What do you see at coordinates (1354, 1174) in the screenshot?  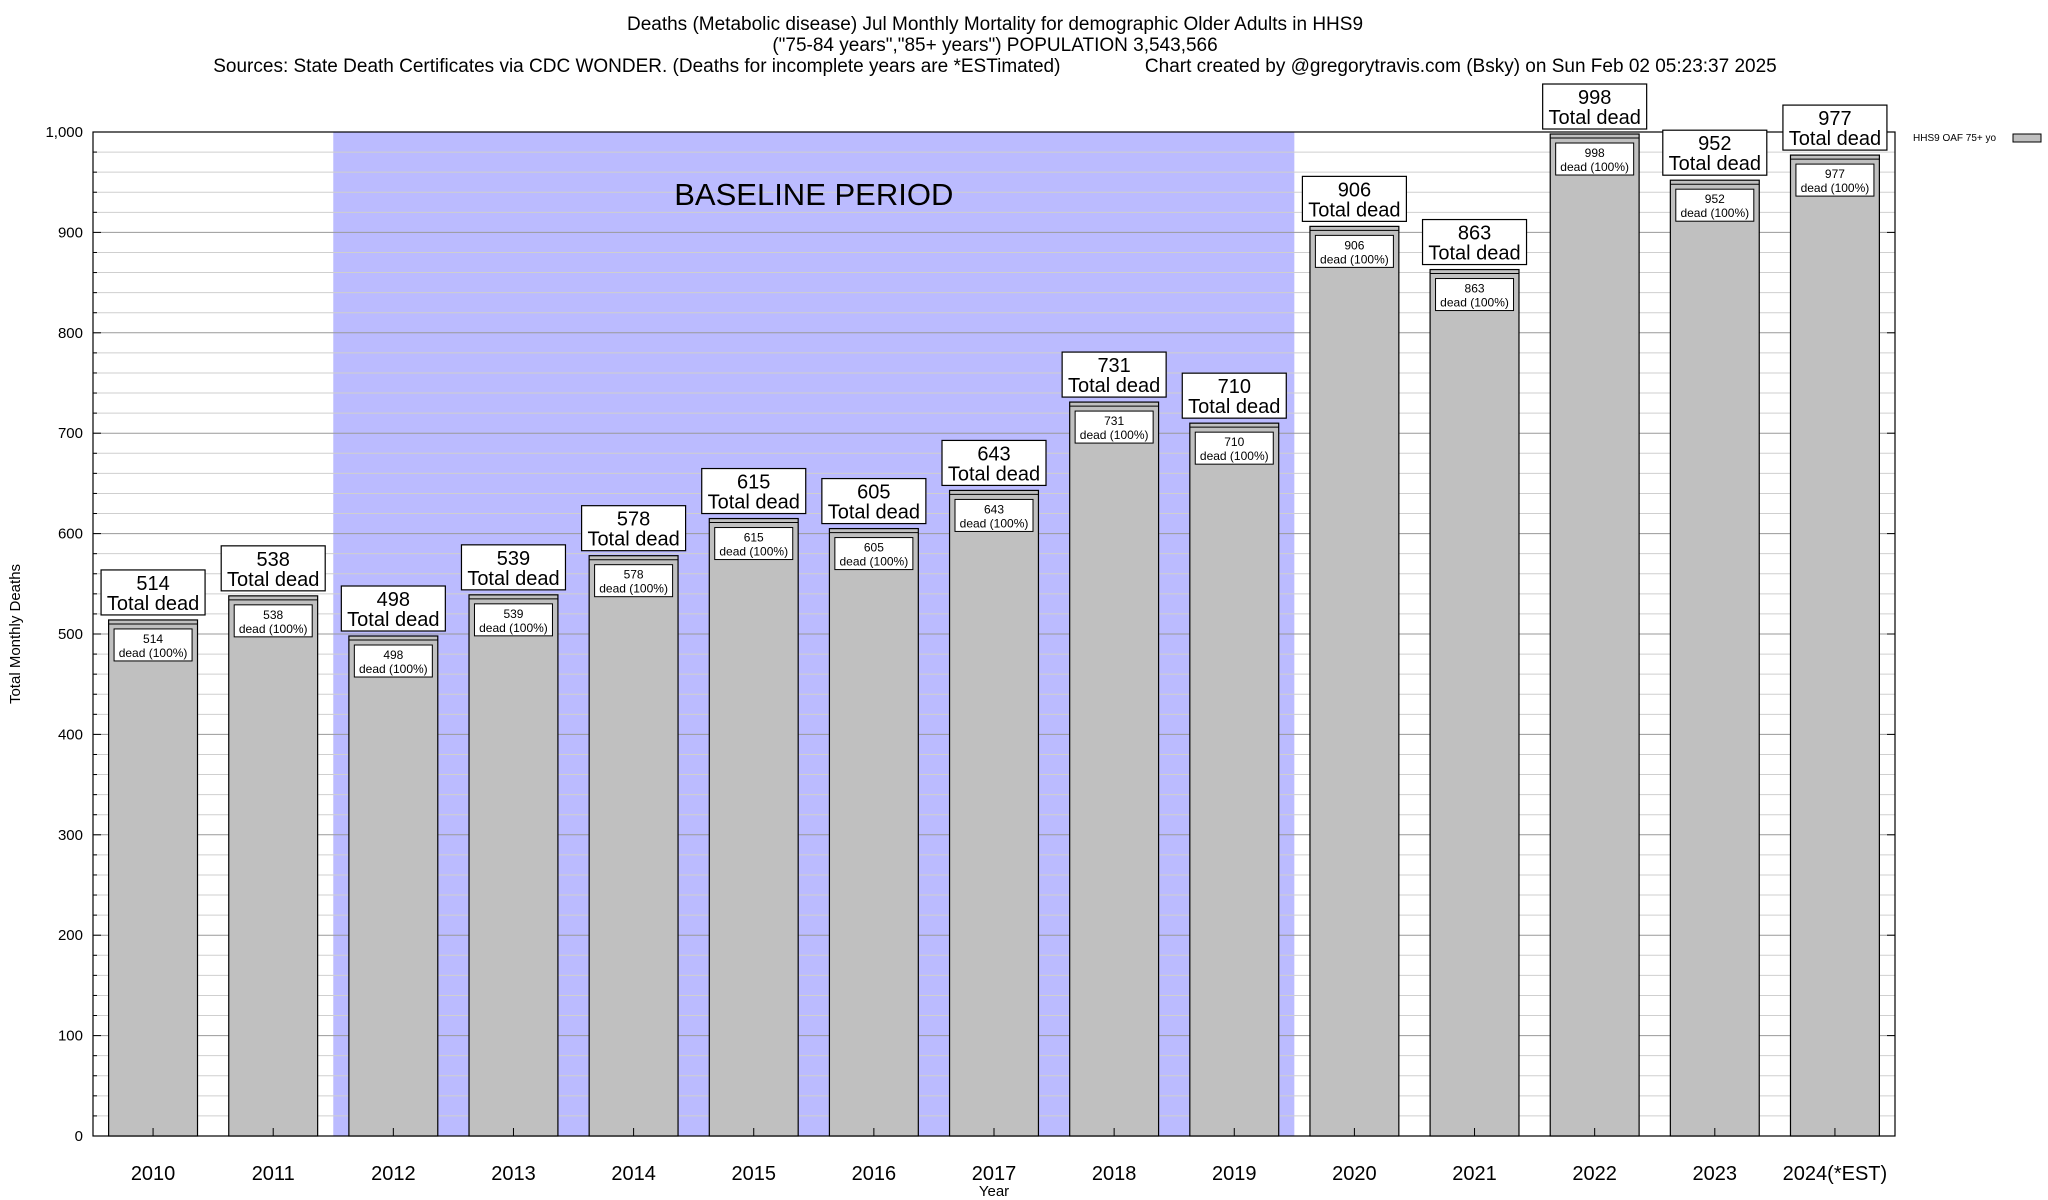 I see `x-tick-label: 2020` at bounding box center [1354, 1174].